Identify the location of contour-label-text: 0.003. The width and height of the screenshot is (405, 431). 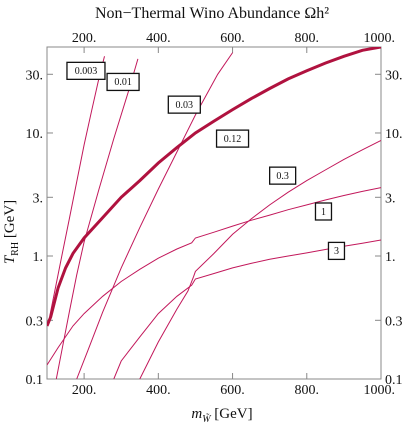
(86, 71).